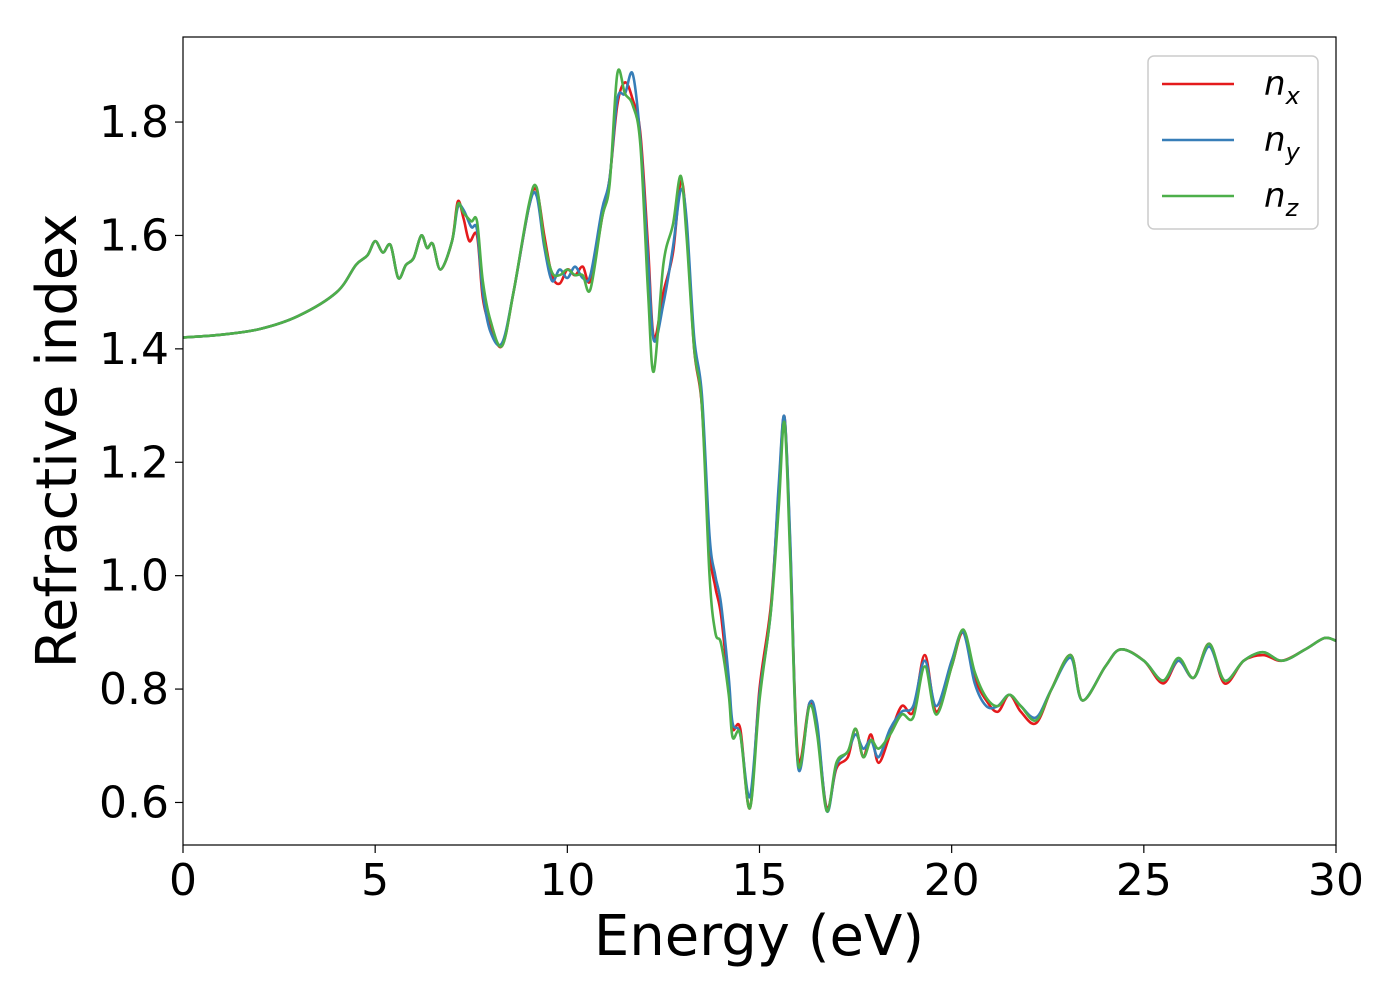 Image resolution: width=1400 pixels, height=1000 pixels. I want to click on x-tick-label: 5, so click(375, 880).